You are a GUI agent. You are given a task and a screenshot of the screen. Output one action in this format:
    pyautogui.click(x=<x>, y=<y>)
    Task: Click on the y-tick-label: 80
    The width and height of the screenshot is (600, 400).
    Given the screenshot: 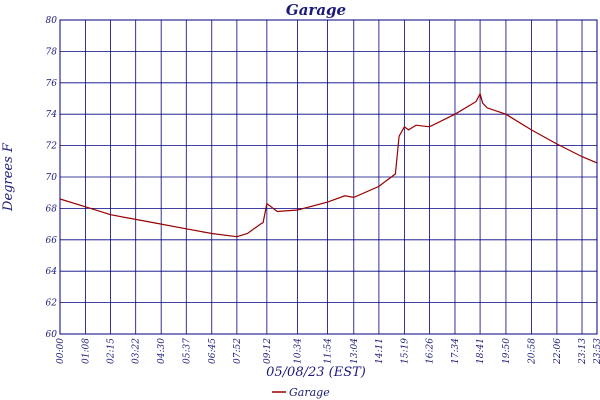 What is the action you would take?
    pyautogui.click(x=52, y=21)
    